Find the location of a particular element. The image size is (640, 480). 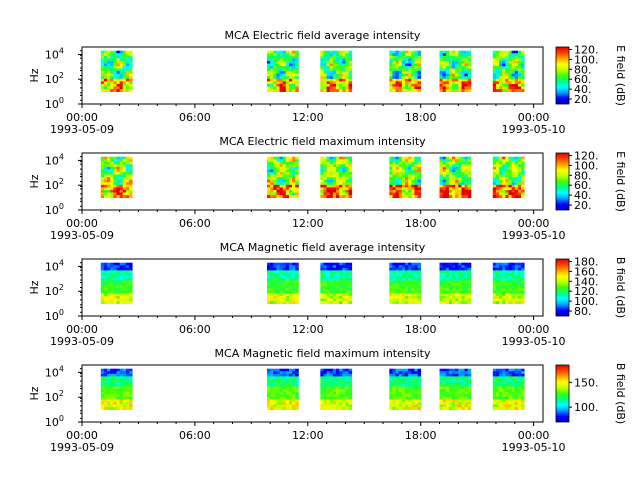

panel-title: MCA Magnetic field maximum intensity is located at coordinates (323, 353).